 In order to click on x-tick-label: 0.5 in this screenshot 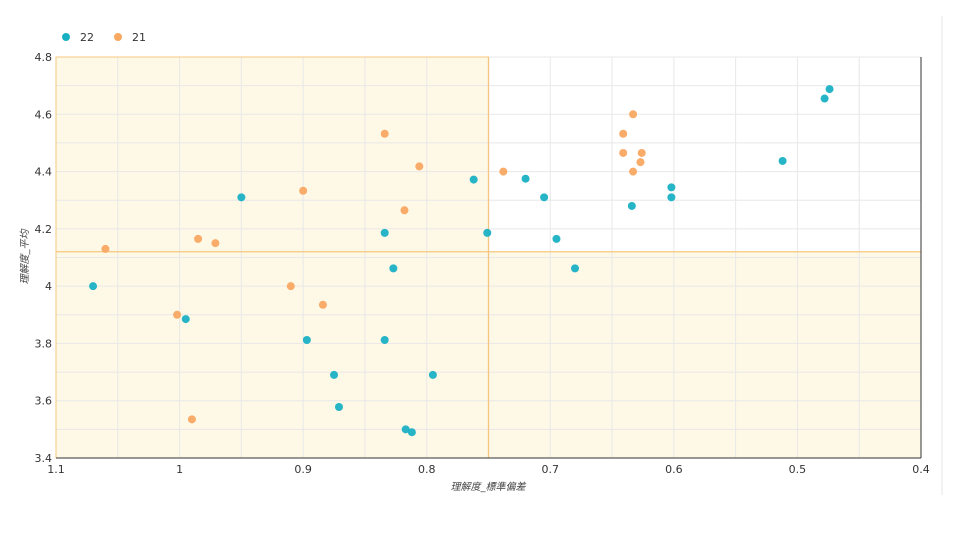, I will do `click(798, 469)`.